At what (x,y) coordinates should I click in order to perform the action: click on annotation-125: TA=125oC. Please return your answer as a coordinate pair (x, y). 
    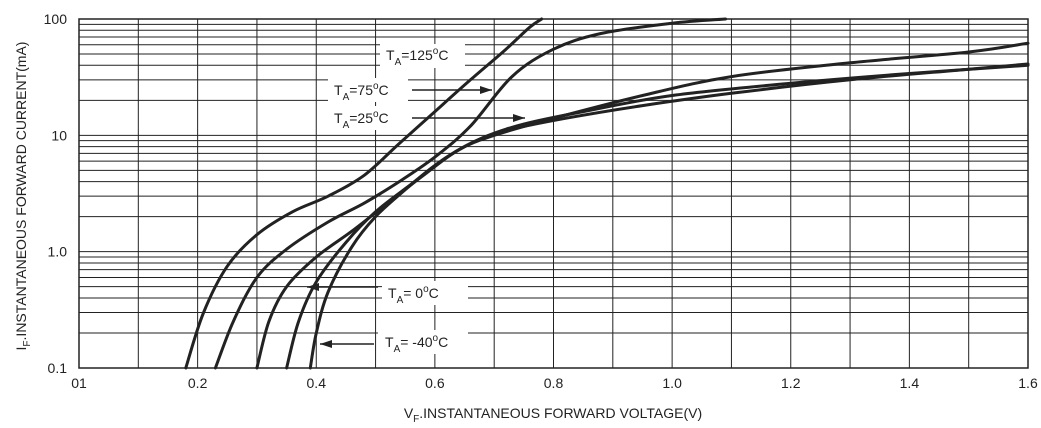
    Looking at the image, I should click on (422, 56).